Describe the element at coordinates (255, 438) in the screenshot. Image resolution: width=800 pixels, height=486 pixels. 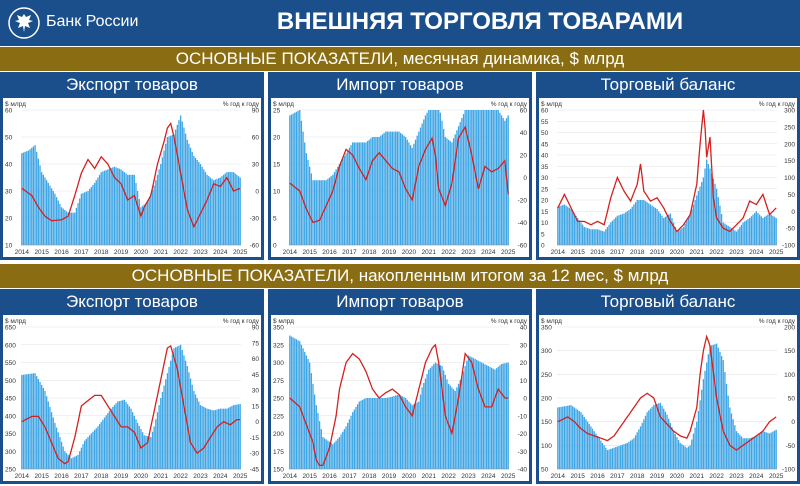
I see `y-right-tick-label: -15` at that location.